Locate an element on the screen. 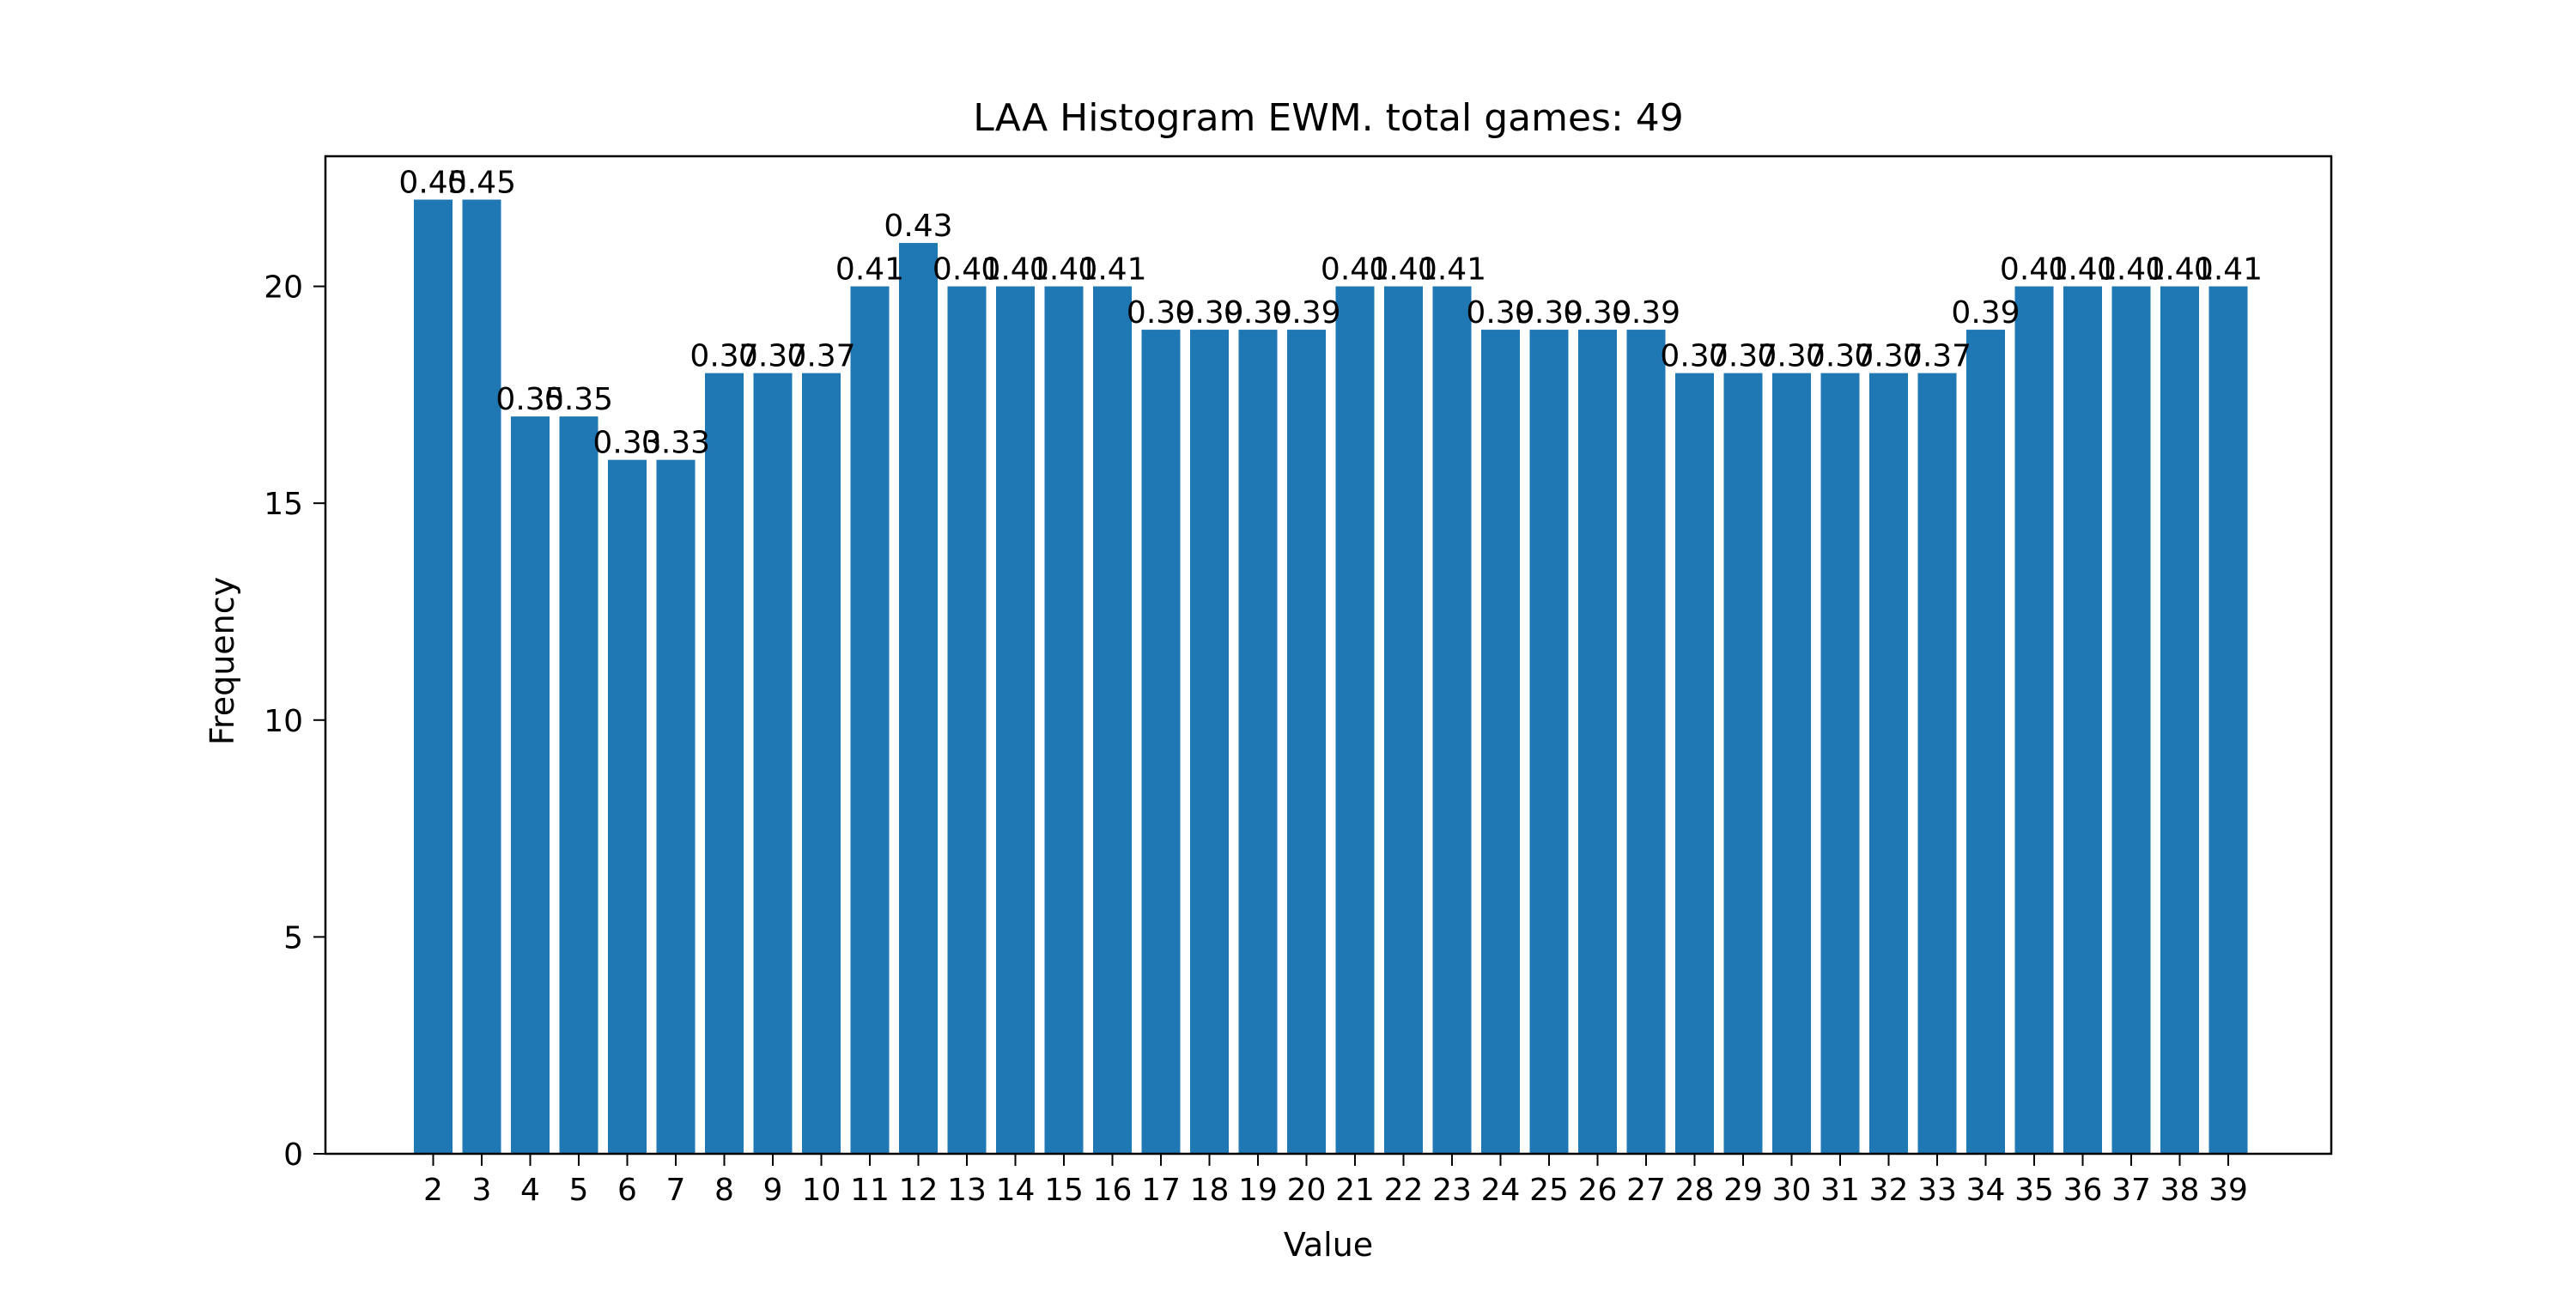 The width and height of the screenshot is (2576, 1292). x-tick-label: 26 is located at coordinates (1598, 1190).